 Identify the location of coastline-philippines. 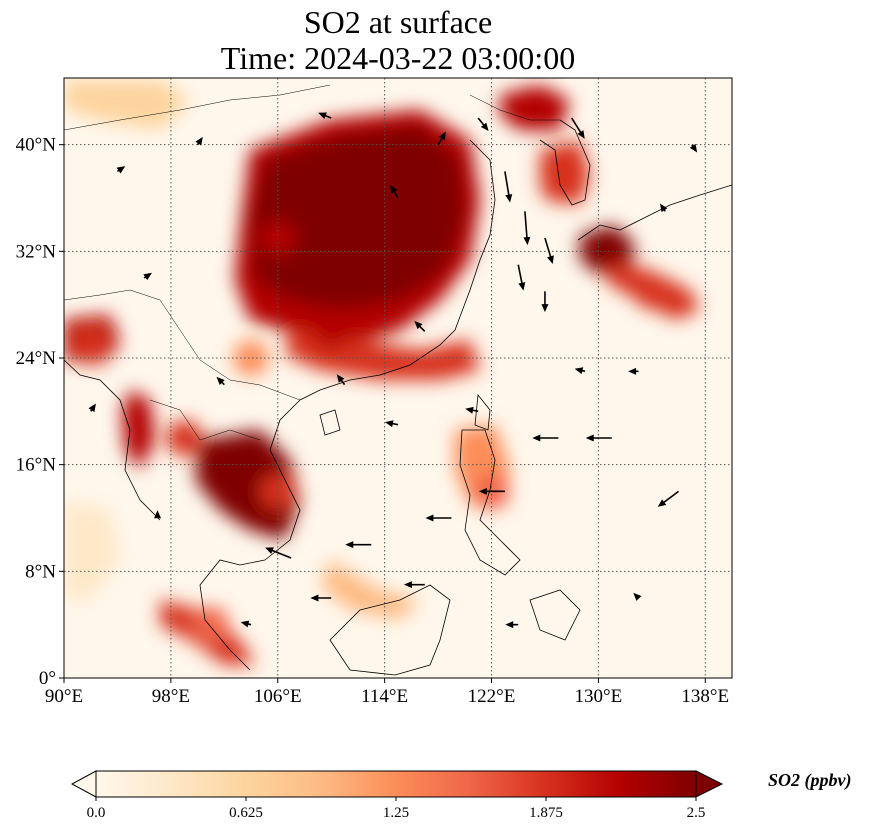
(490, 502).